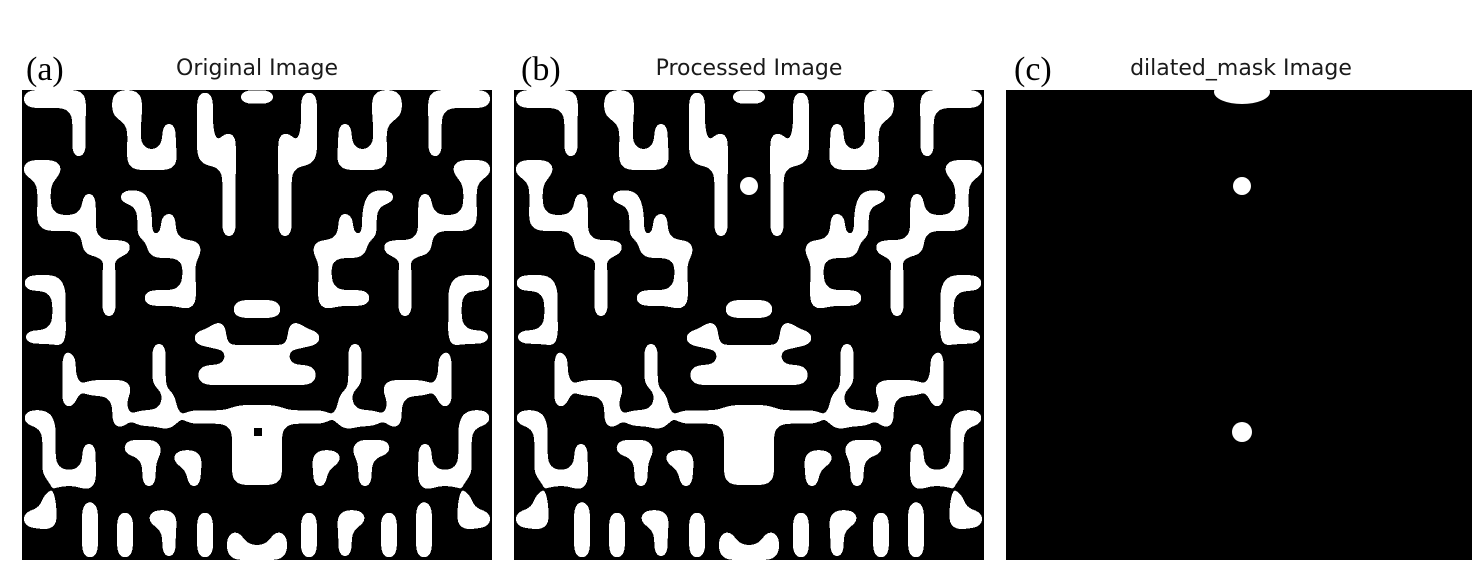 The width and height of the screenshot is (1472, 580). Describe the element at coordinates (1242, 186) in the screenshot. I see `mask-dot-upper` at that location.